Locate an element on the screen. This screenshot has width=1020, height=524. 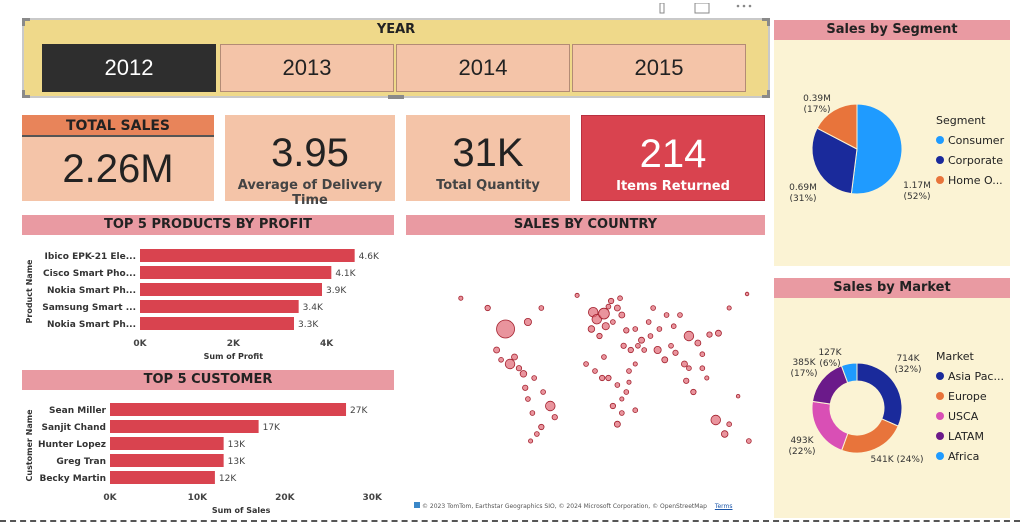
slice-value-label: 1.17M is located at coordinates (917, 186).